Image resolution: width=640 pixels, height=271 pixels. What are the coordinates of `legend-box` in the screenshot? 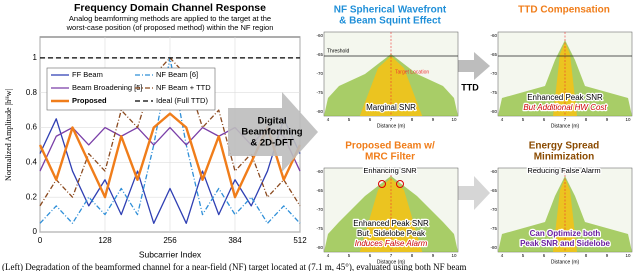 It's located at (131, 89).